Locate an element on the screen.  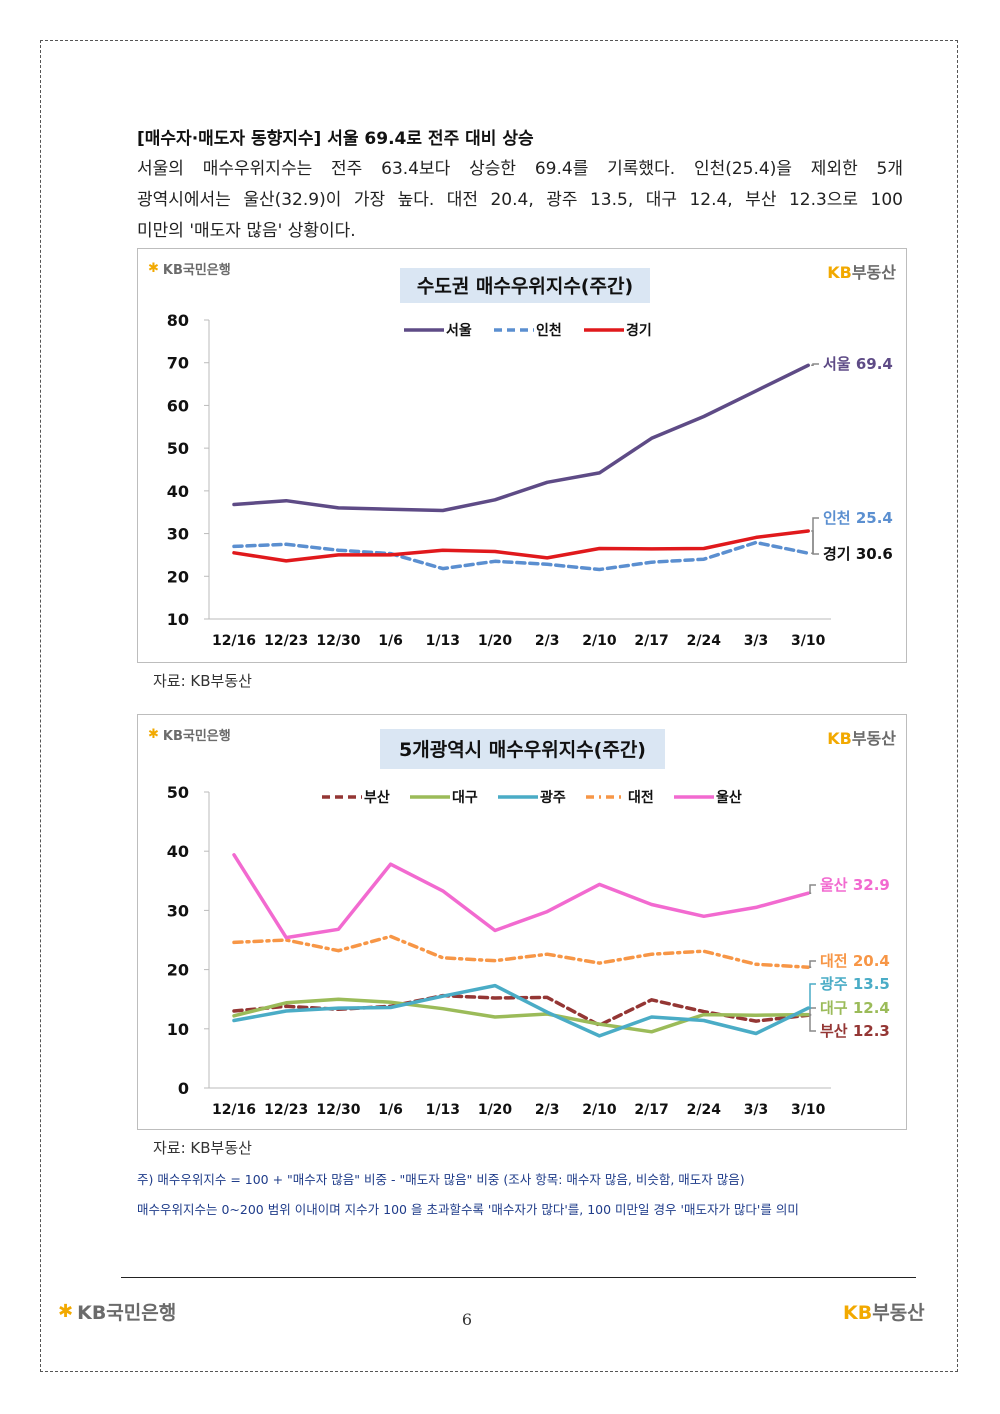
legend-item-0: 서울 is located at coordinates (438, 330).